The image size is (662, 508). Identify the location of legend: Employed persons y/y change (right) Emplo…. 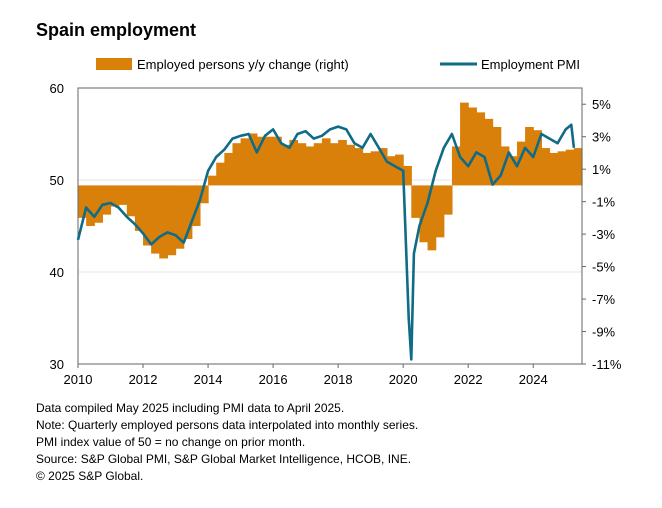
(338, 64).